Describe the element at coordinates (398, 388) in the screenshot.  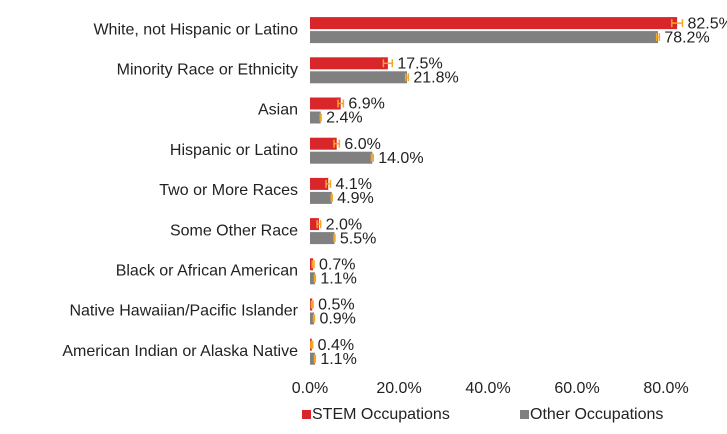
I see `x-tick-label: 20.0%` at that location.